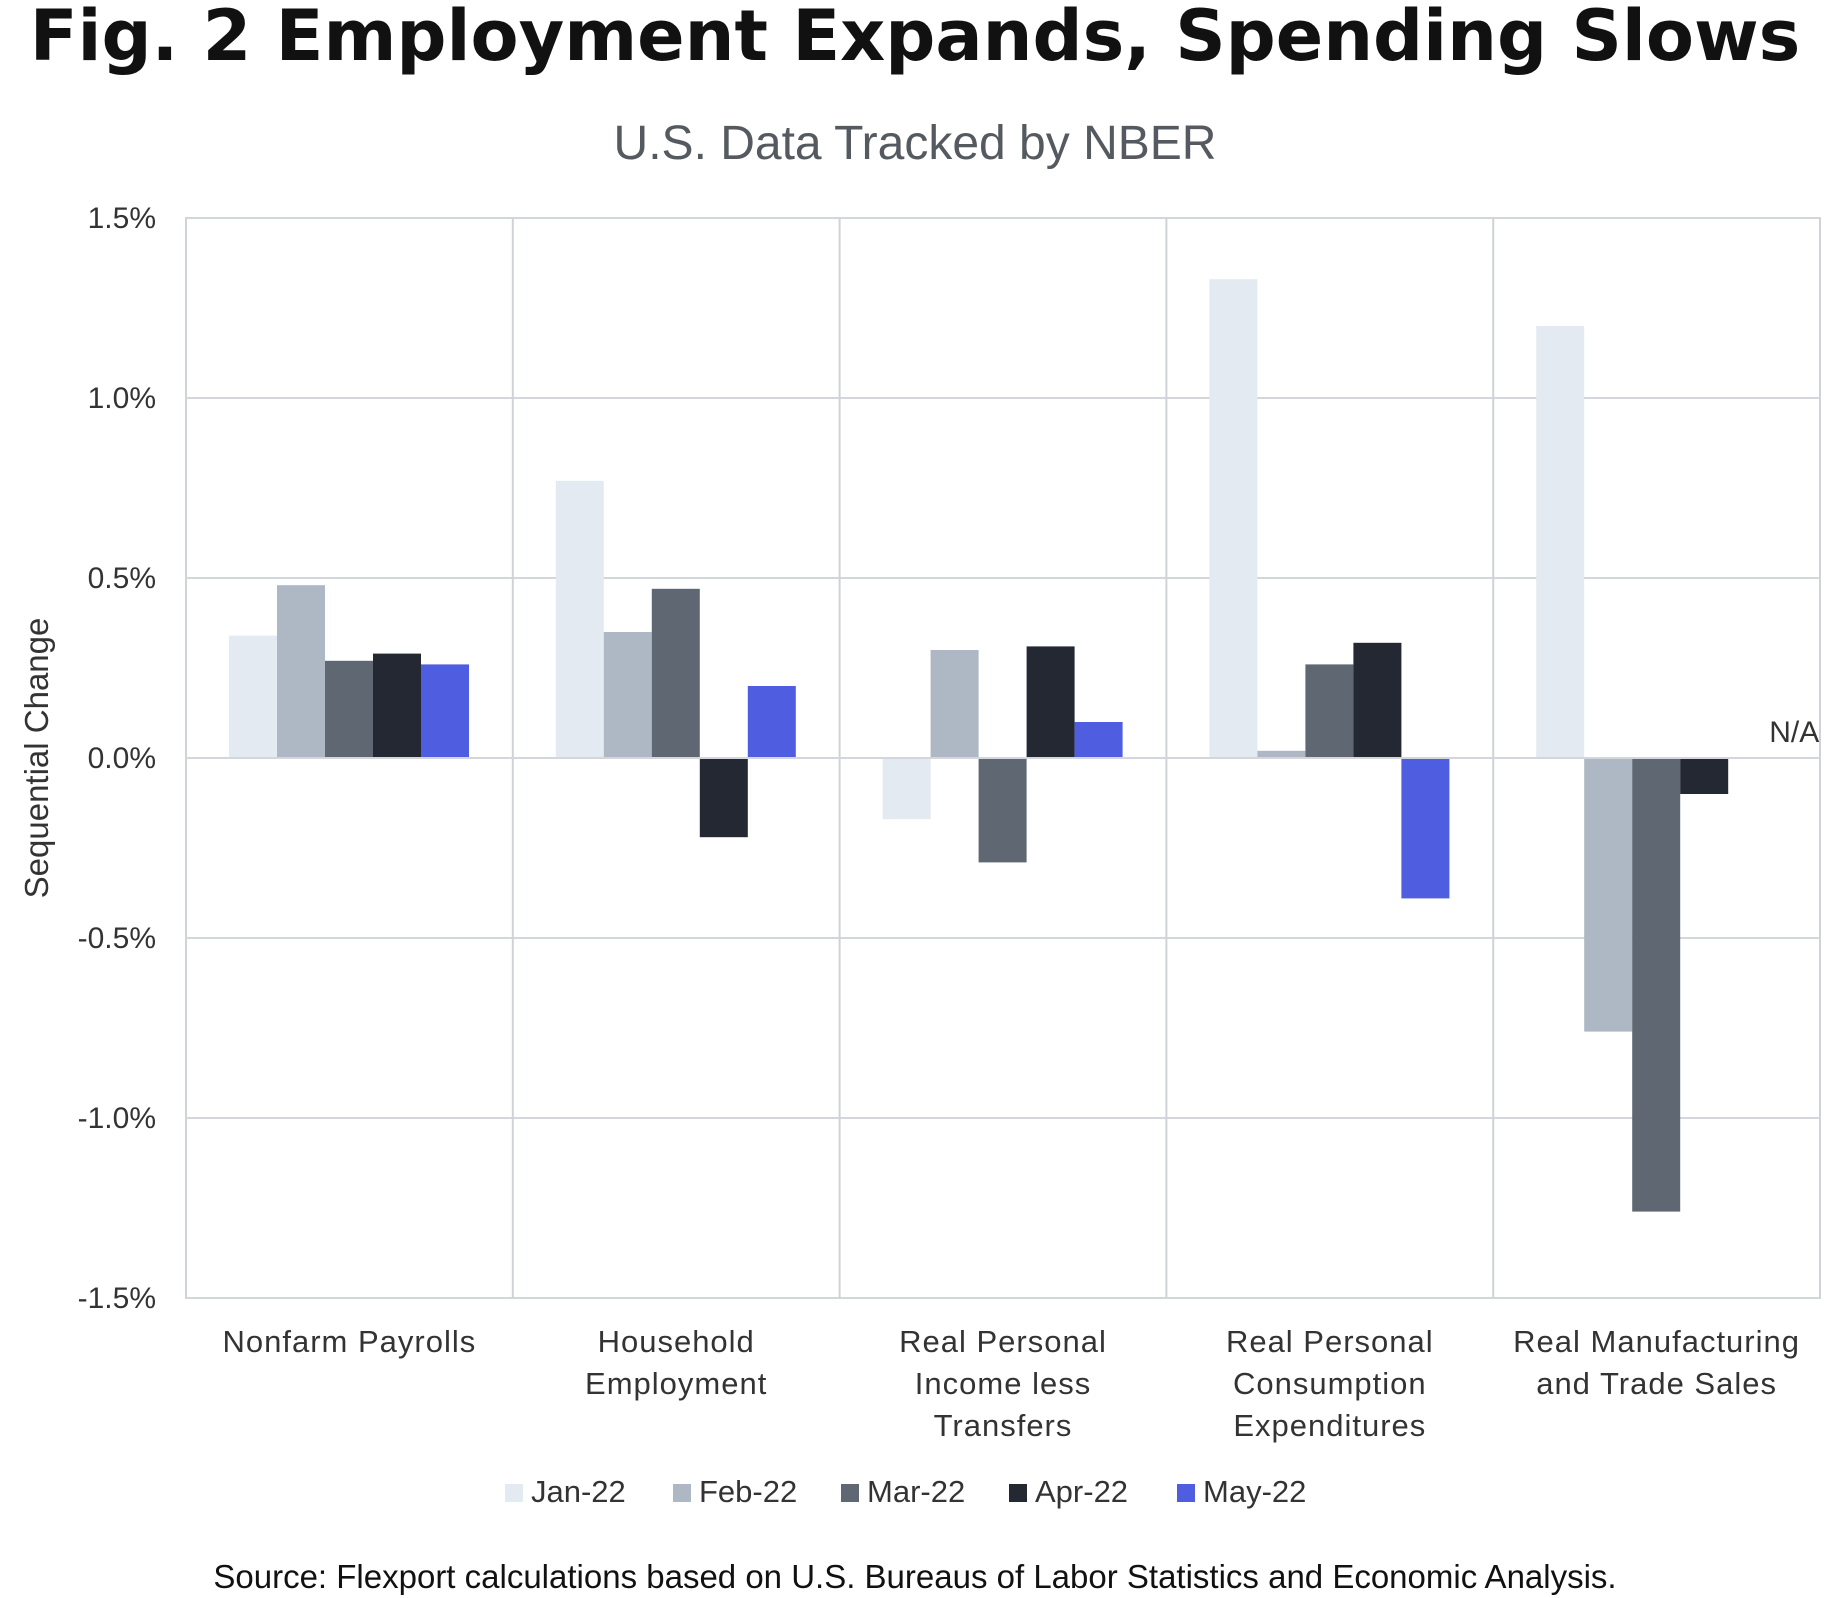  I want to click on annotation-na: N/A, so click(1794, 732).